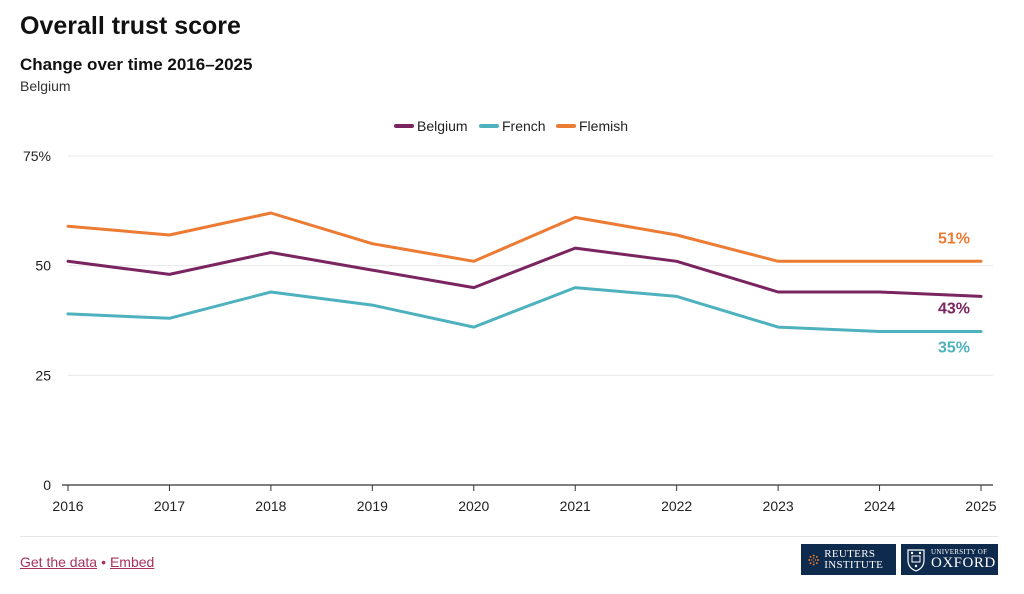  Describe the element at coordinates (813, 559) in the screenshot. I see `reuters-dots-icon` at that location.